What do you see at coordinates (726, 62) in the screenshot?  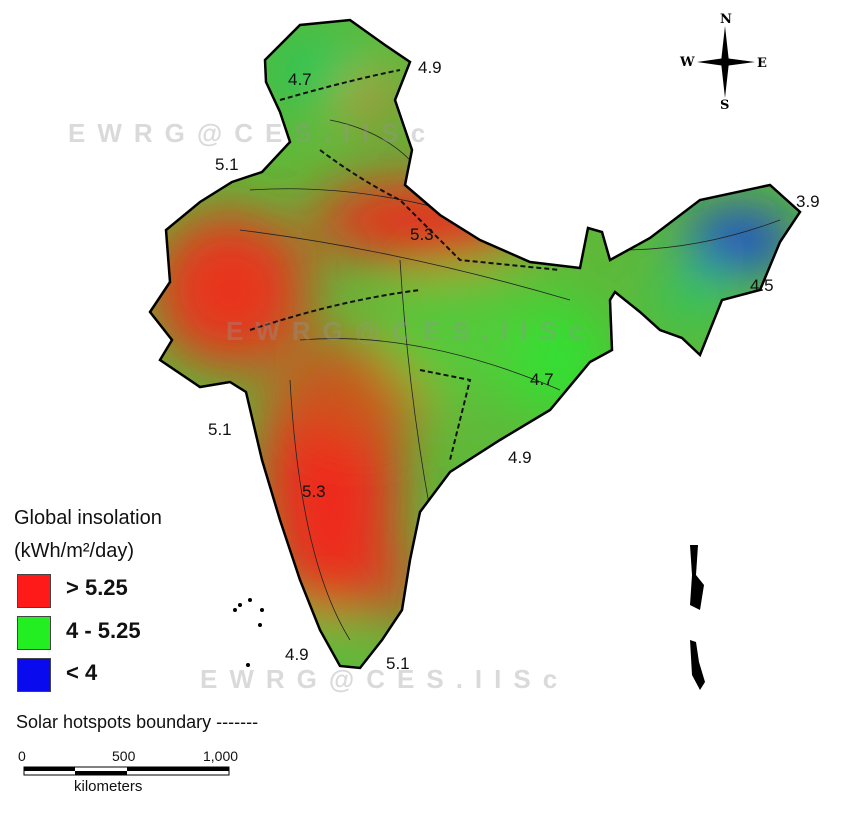 I see `compass-rose` at bounding box center [726, 62].